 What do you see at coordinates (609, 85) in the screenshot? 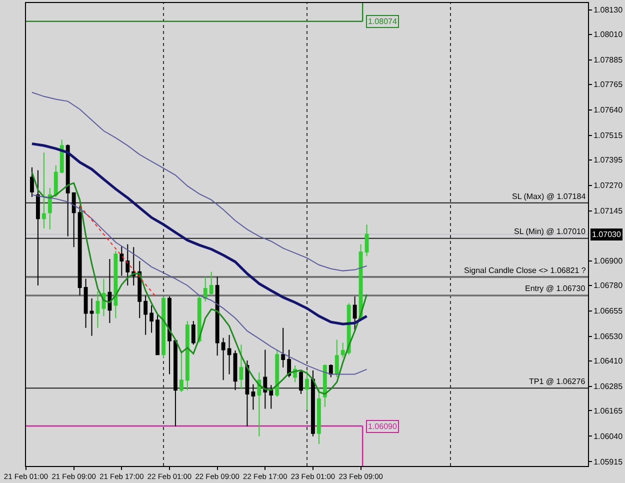
I see `y-tick-label: 1.07765` at bounding box center [609, 85].